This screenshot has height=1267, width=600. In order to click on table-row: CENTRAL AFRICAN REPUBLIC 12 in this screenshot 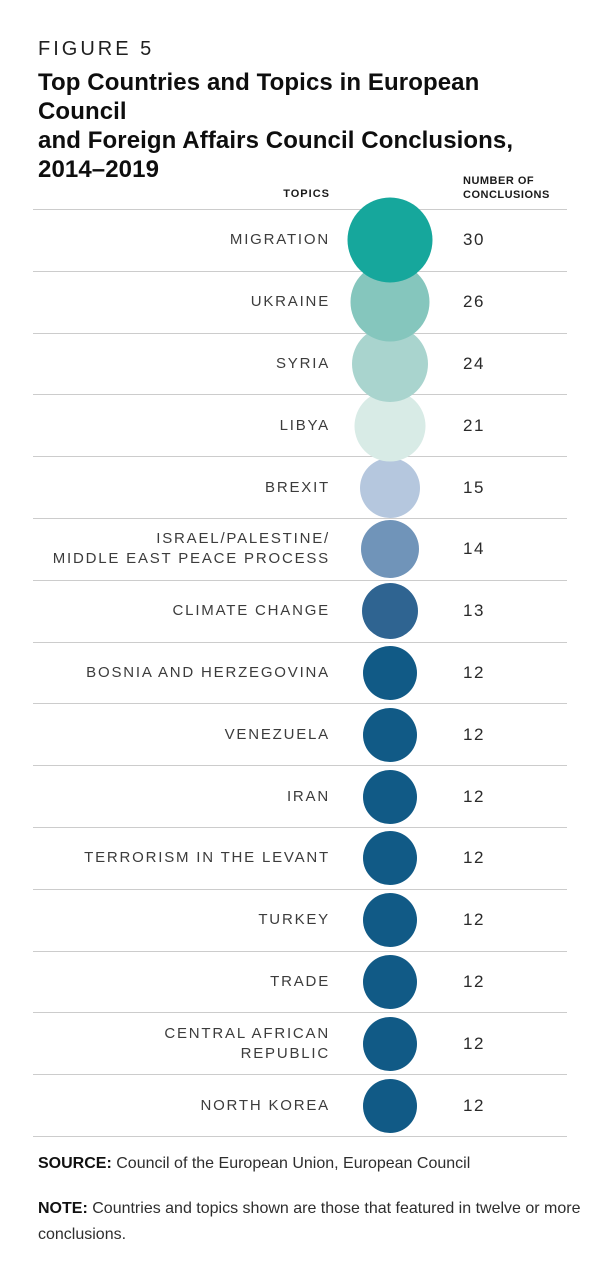, I will do `click(300, 1043)`.